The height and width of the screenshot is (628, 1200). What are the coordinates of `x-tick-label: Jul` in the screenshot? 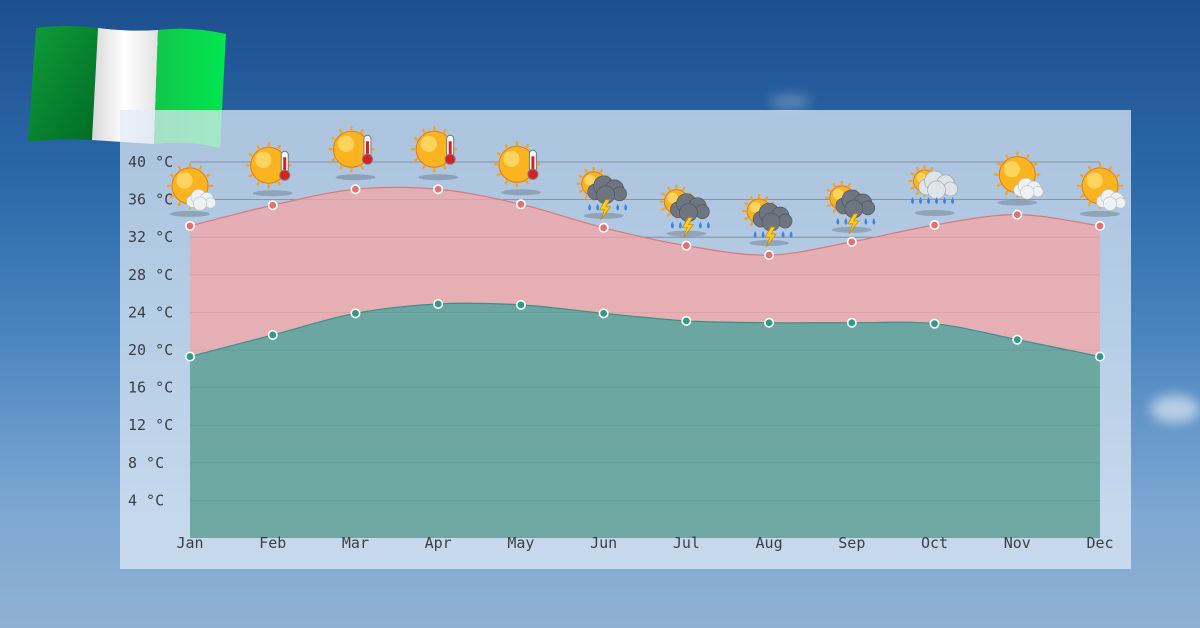 It's located at (686, 543).